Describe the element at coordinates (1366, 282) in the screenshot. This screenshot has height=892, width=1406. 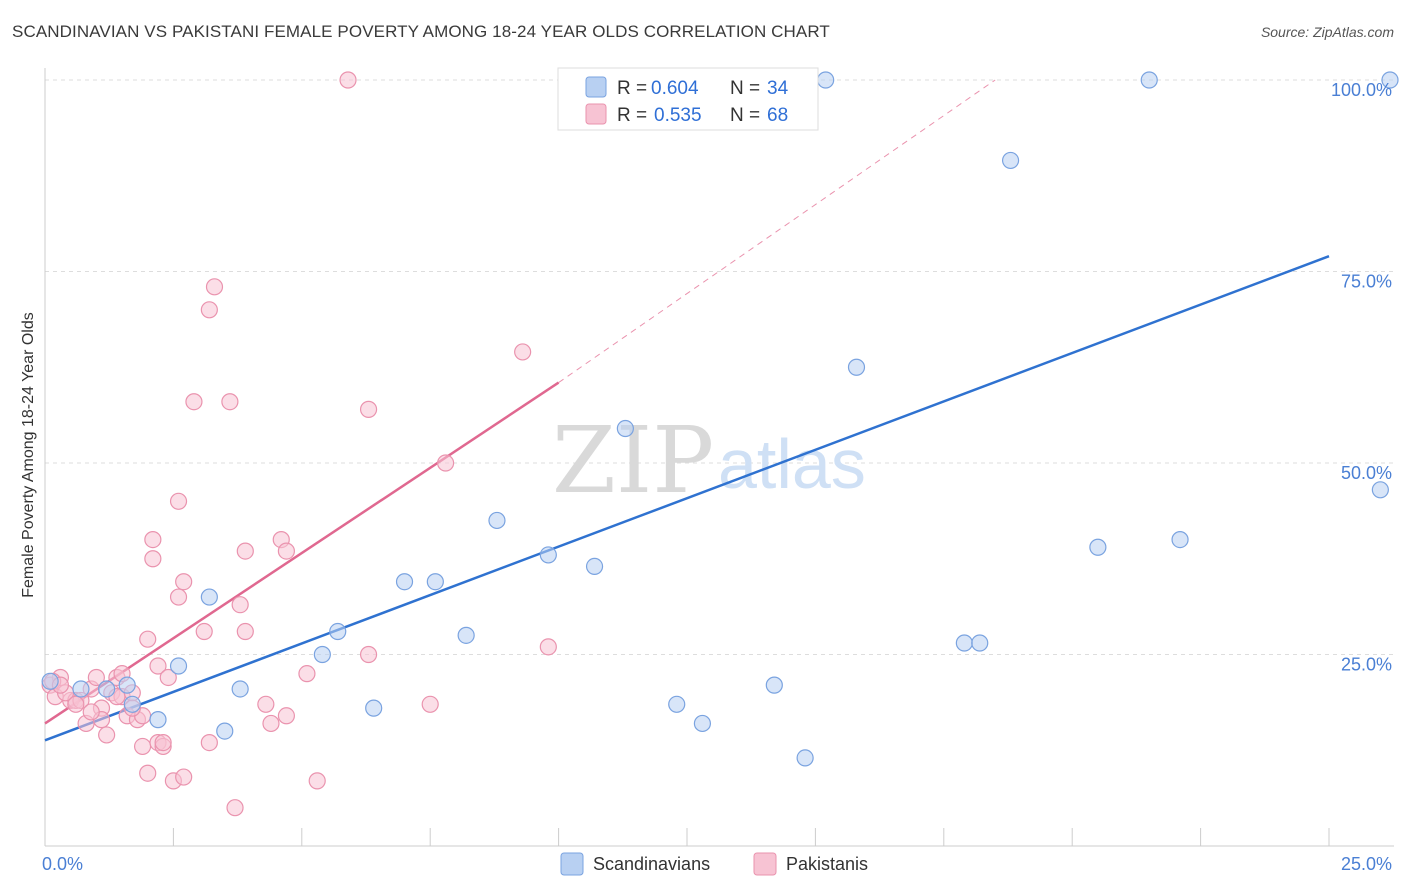
I see `y-tick-label: 75.0%` at that location.